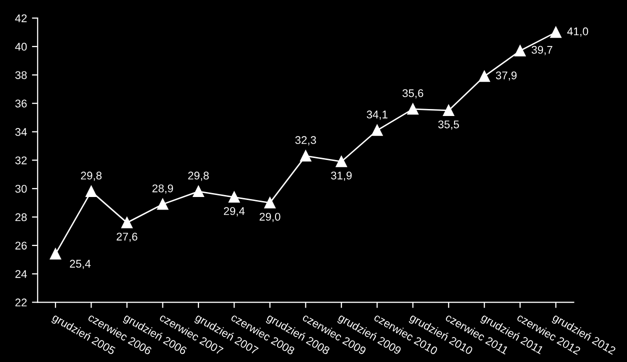  What do you see at coordinates (234, 211) in the screenshot?
I see `data-label: 29,4` at bounding box center [234, 211].